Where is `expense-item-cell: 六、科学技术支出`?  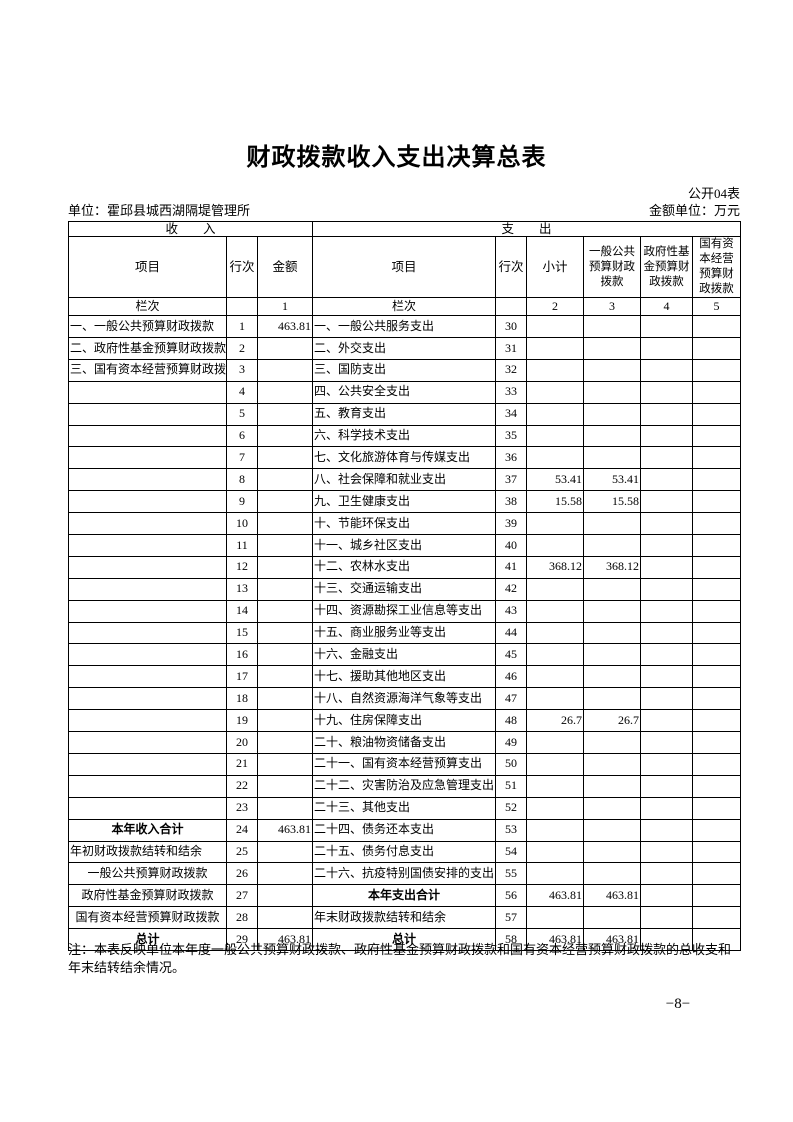
expense-item-cell: 六、科学技术支出 is located at coordinates (404, 436).